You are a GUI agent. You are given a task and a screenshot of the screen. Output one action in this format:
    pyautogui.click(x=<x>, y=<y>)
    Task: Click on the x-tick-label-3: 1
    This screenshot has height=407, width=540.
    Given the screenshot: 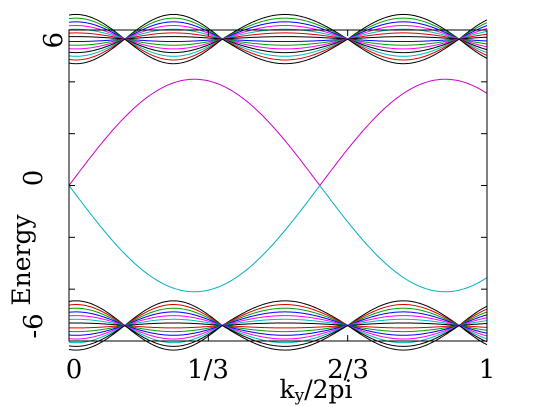 What is the action you would take?
    pyautogui.click(x=487, y=370)
    